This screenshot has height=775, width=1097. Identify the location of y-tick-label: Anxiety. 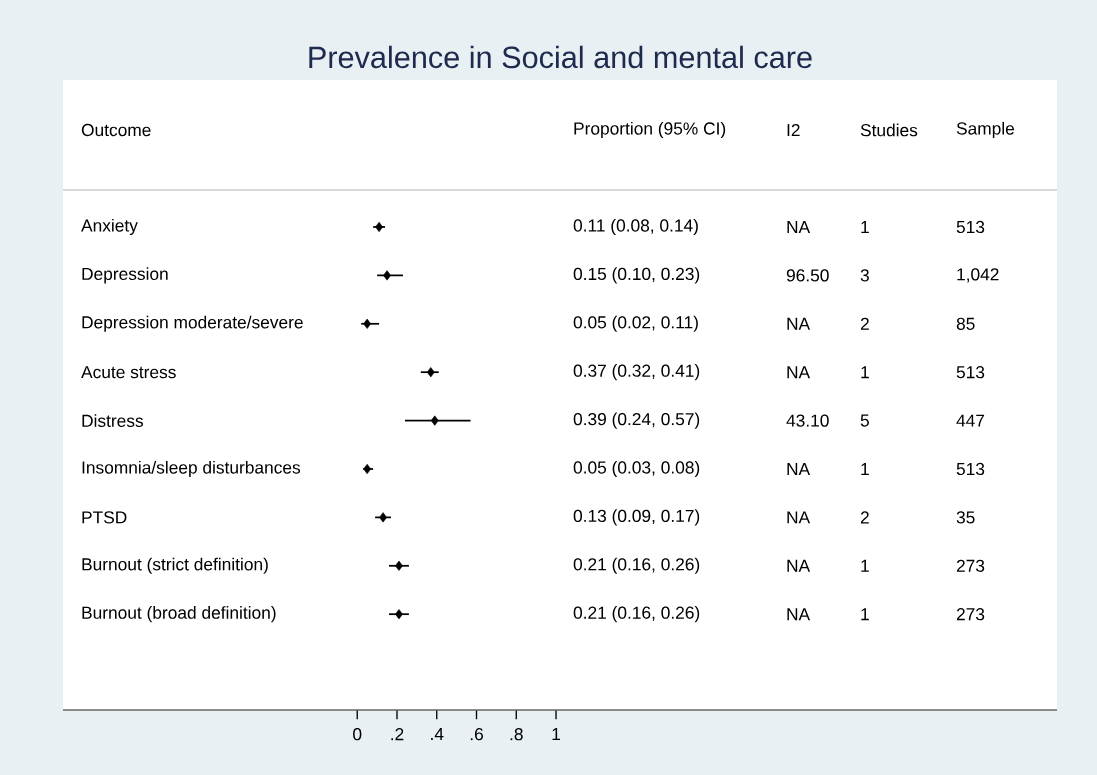
(109, 227).